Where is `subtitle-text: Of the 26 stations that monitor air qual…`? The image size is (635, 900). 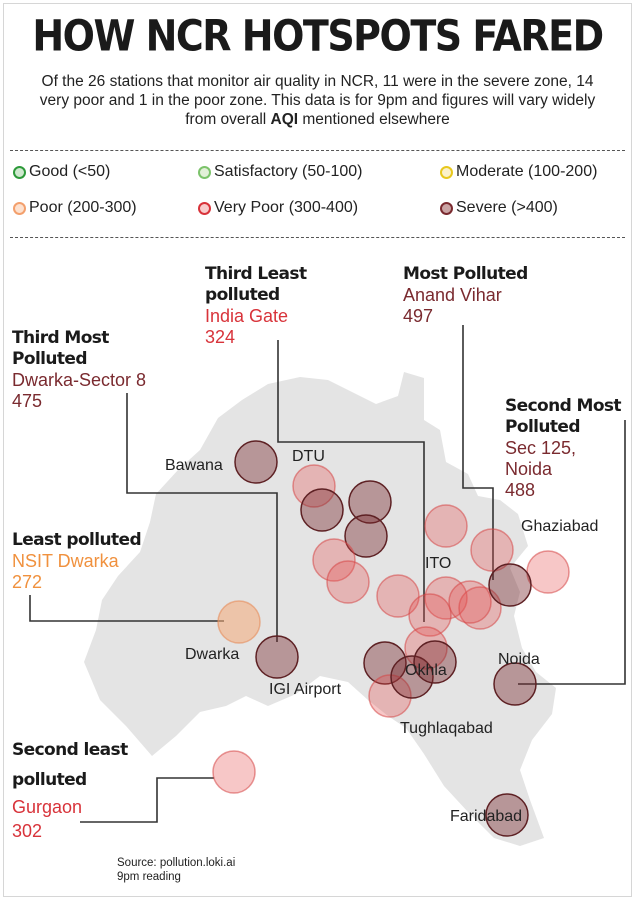
subtitle-text: Of the 26 stations that monitor air qual… is located at coordinates (317, 100).